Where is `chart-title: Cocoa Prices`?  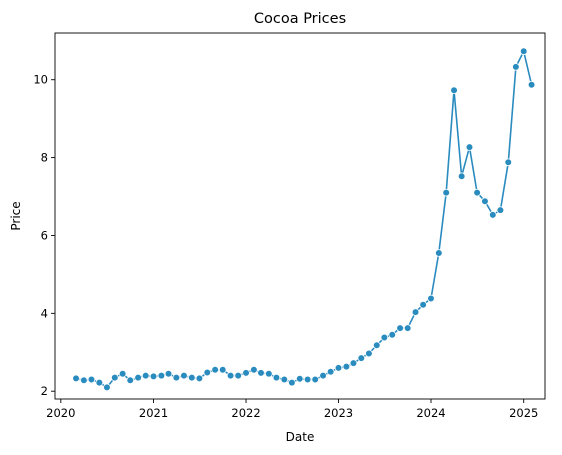
chart-title: Cocoa Prices is located at coordinates (300, 19).